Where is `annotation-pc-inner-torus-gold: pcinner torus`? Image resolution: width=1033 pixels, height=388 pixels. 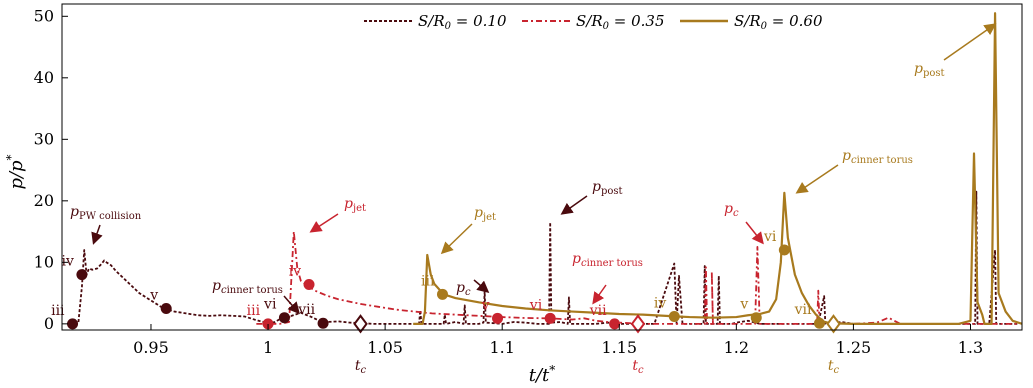
annotation-pc-inner-torus-gold: pcinner torus is located at coordinates (877, 157).